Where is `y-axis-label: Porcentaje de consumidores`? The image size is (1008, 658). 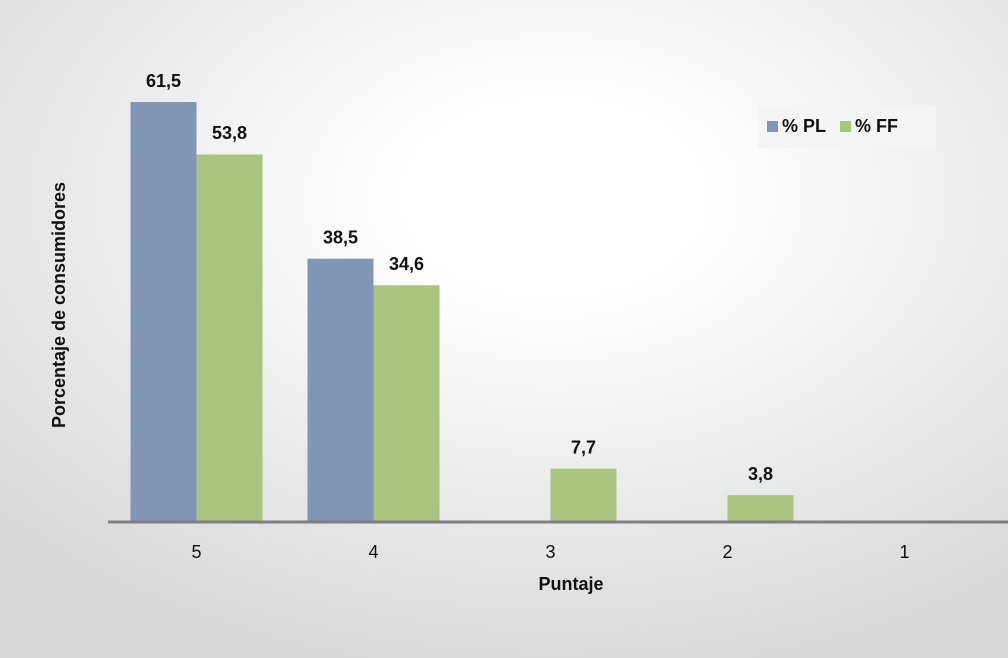
y-axis-label: Porcentaje de consumidores is located at coordinates (59, 305).